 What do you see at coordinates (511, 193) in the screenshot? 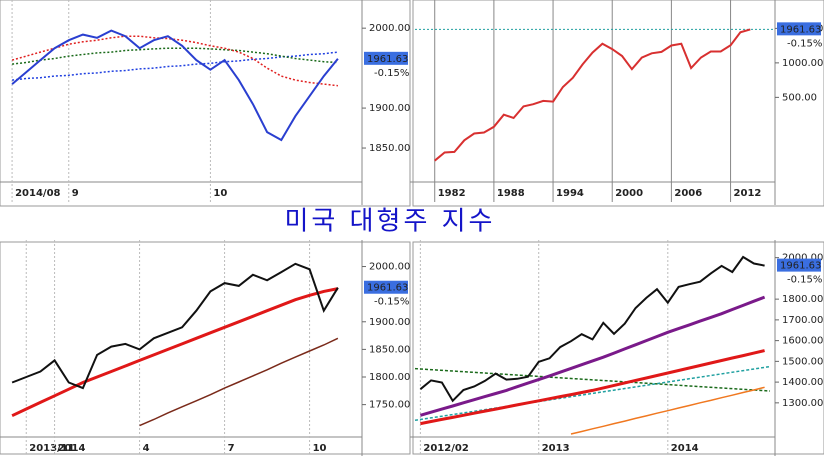
I see `x-tick-label: 1988` at bounding box center [511, 193].